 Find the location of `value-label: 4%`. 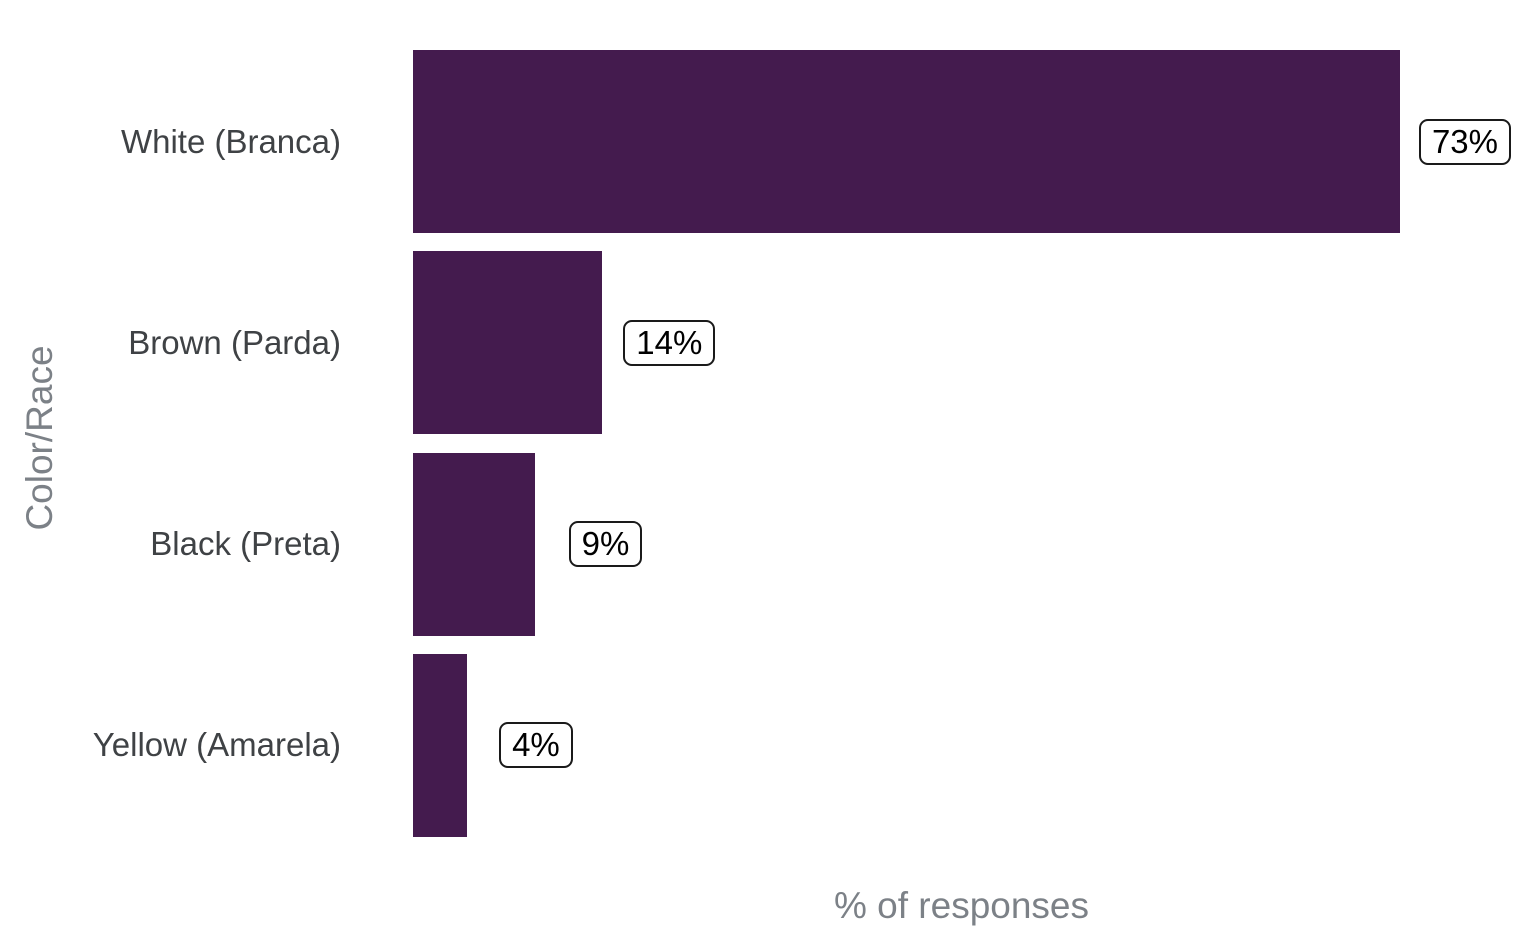

value-label: 4% is located at coordinates (536, 745).